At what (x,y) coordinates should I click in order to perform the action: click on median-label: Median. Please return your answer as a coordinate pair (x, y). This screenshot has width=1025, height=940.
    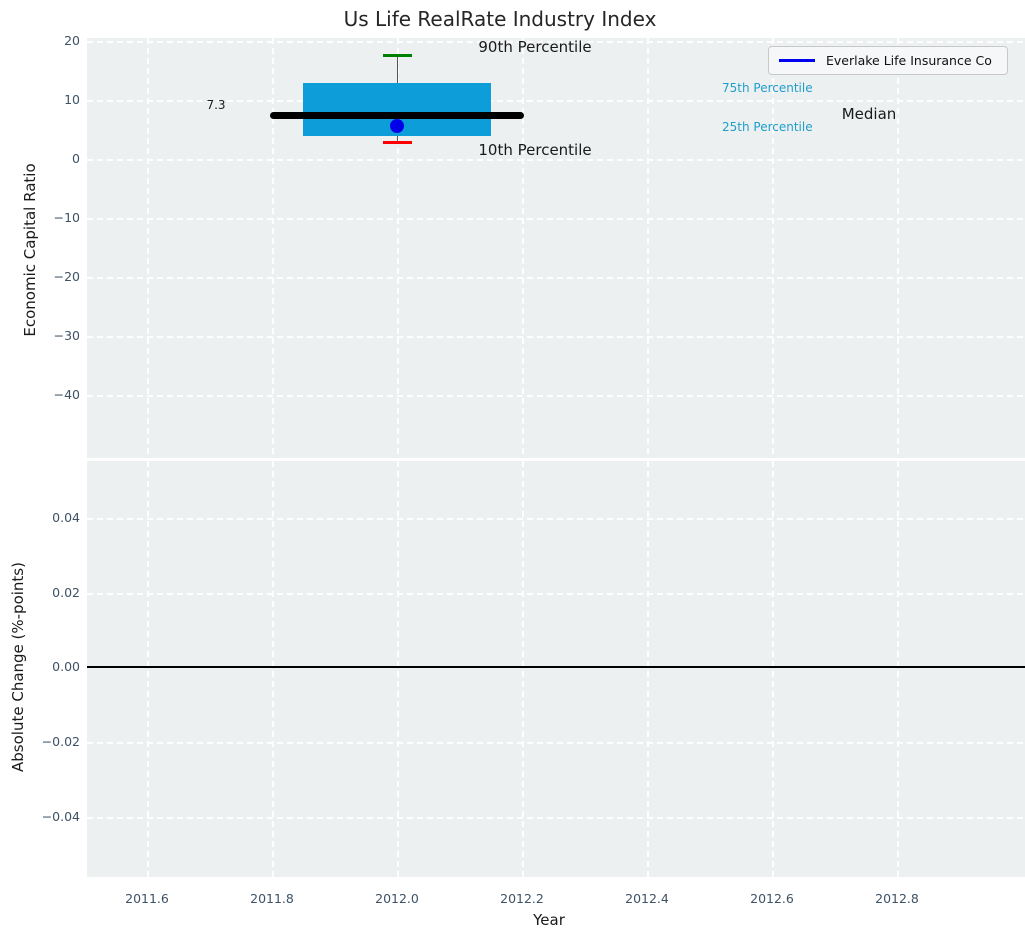
    Looking at the image, I should click on (869, 114).